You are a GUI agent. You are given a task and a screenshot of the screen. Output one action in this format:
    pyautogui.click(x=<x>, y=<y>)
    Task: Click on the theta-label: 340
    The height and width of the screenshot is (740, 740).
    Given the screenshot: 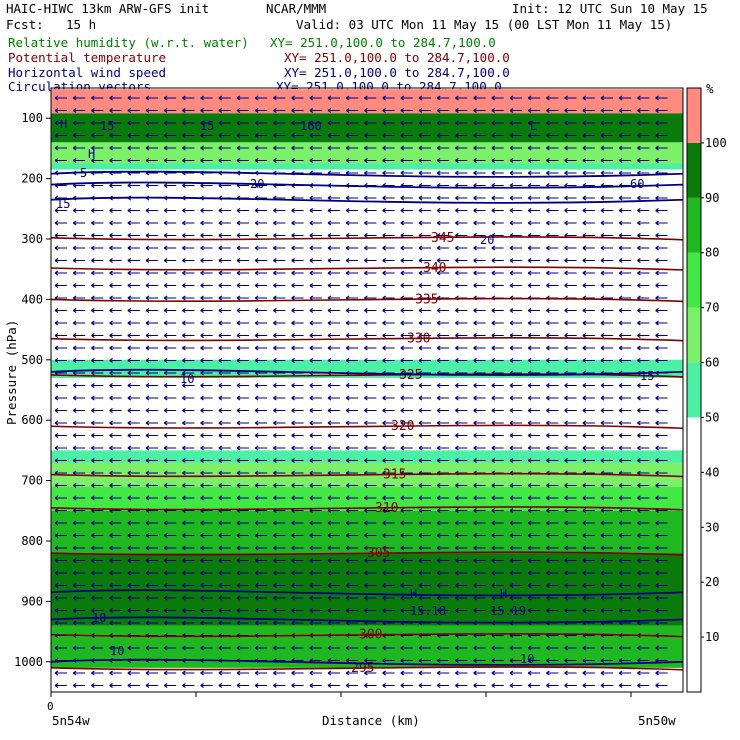 What is the action you would take?
    pyautogui.click(x=434, y=268)
    